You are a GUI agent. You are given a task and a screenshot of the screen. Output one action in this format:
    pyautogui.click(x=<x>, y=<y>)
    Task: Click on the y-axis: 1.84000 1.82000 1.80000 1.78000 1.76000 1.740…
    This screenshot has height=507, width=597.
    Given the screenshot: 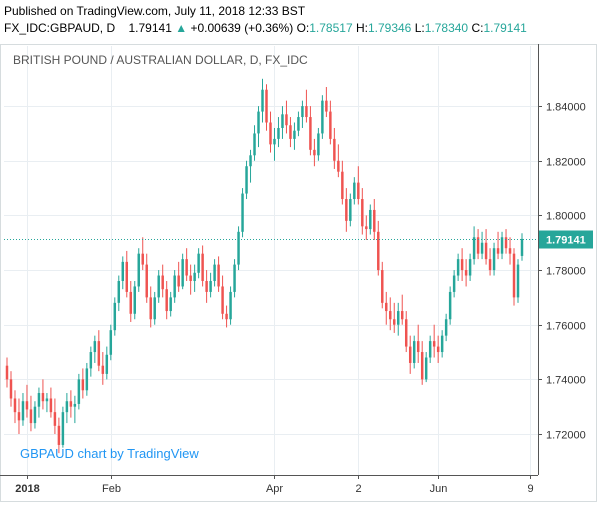 What is the action you would take?
    pyautogui.click(x=565, y=259)
    